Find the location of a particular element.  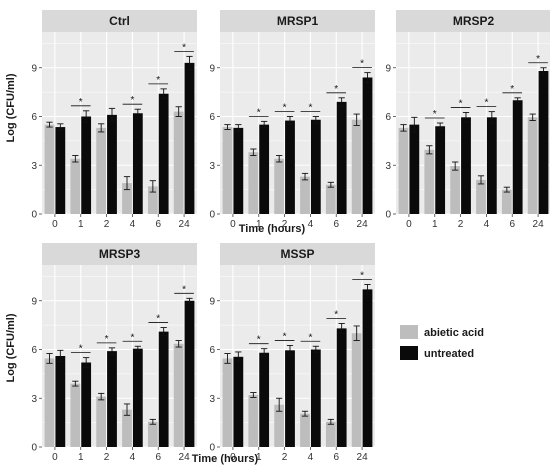

legend-label-untreated: untreated is located at coordinates (449, 354).